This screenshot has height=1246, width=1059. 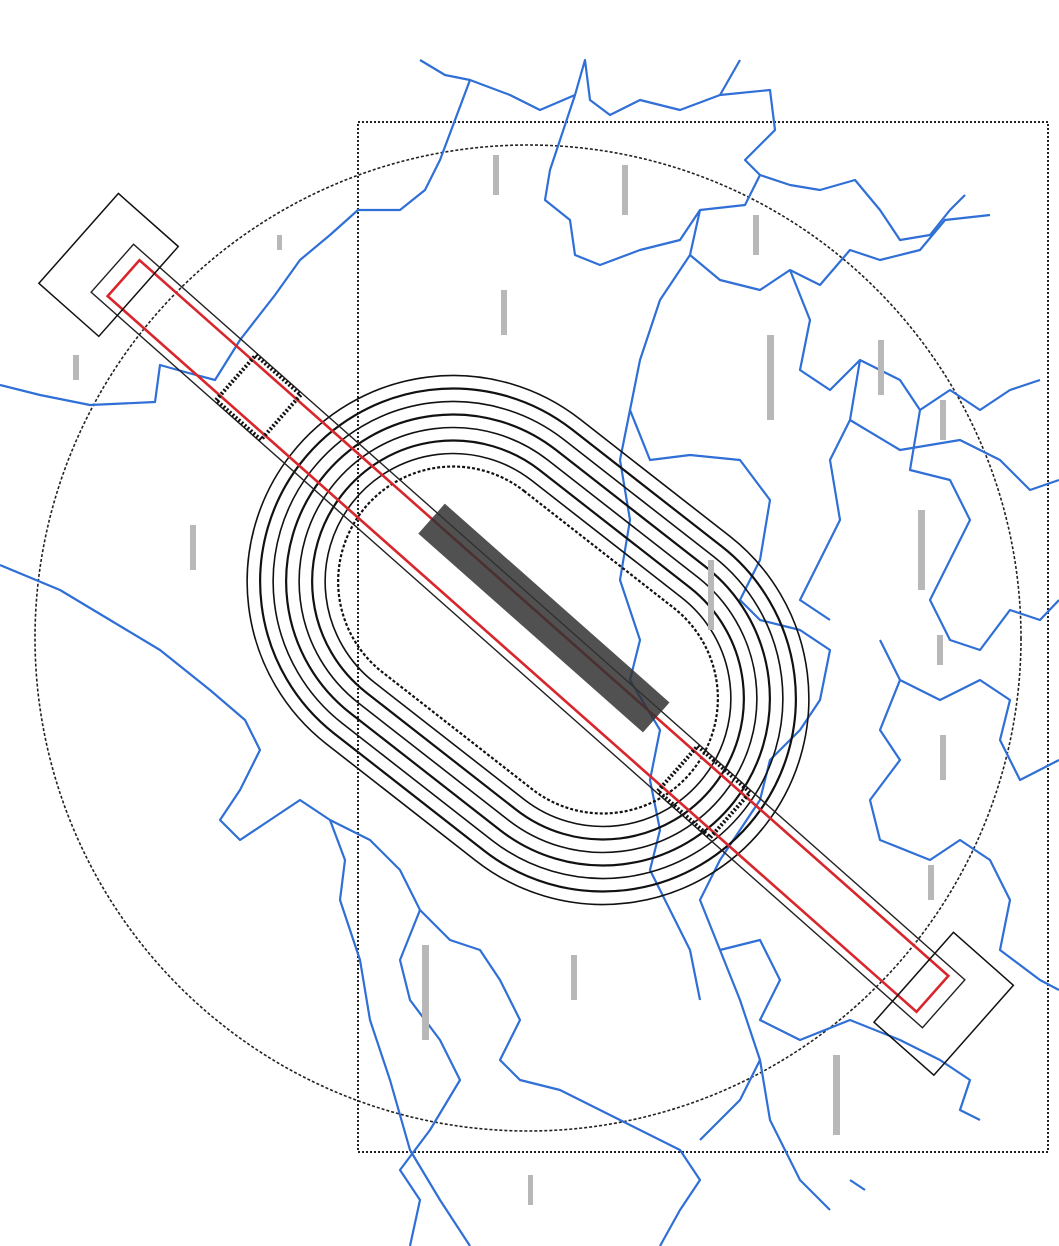 I want to click on field-block, so click(x=544, y=618).